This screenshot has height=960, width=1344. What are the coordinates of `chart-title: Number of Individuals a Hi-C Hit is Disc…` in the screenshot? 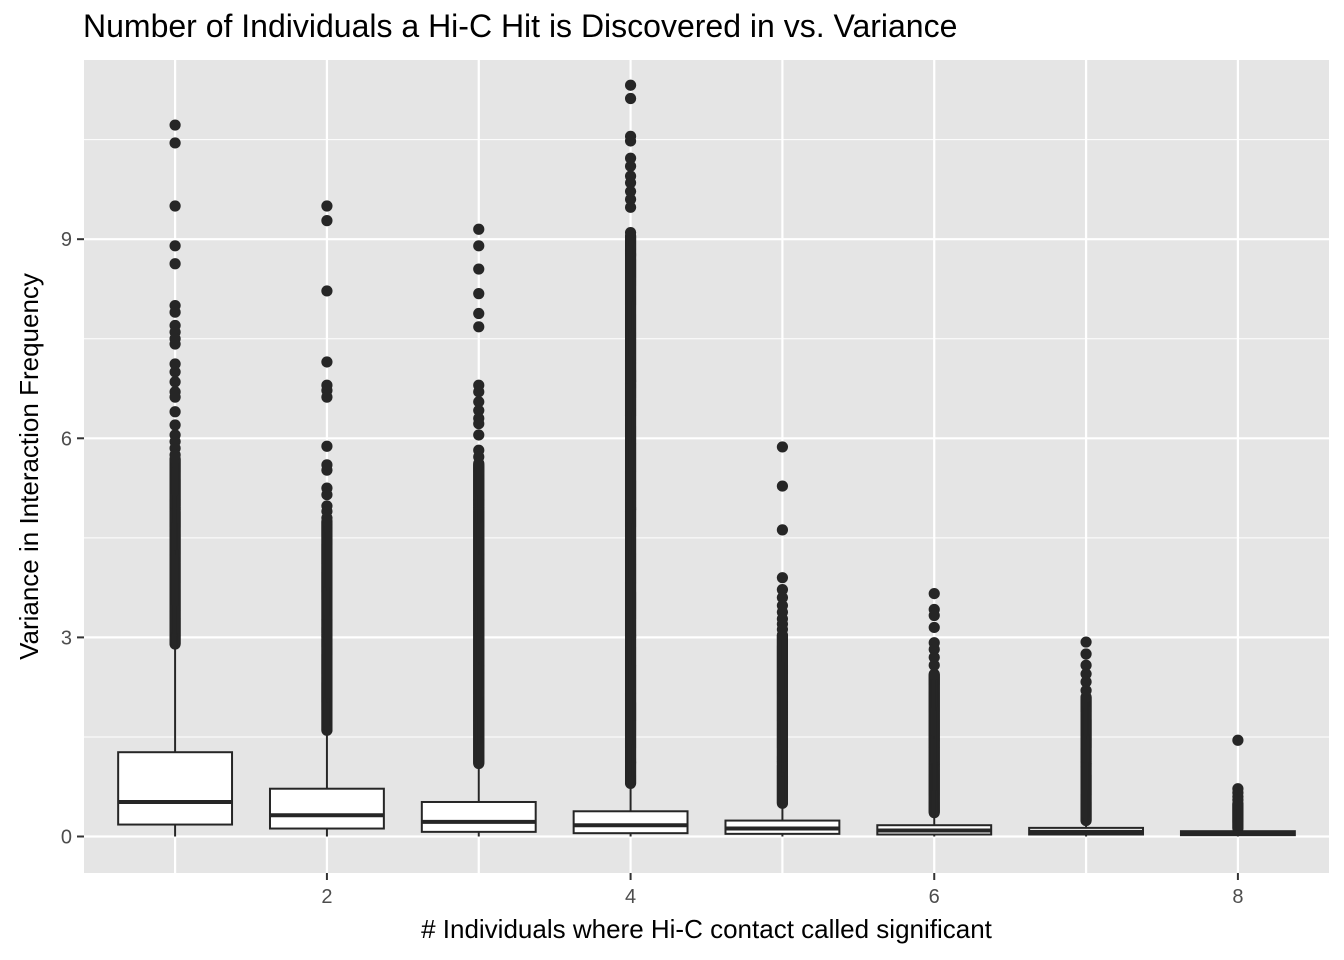 It's located at (520, 26).